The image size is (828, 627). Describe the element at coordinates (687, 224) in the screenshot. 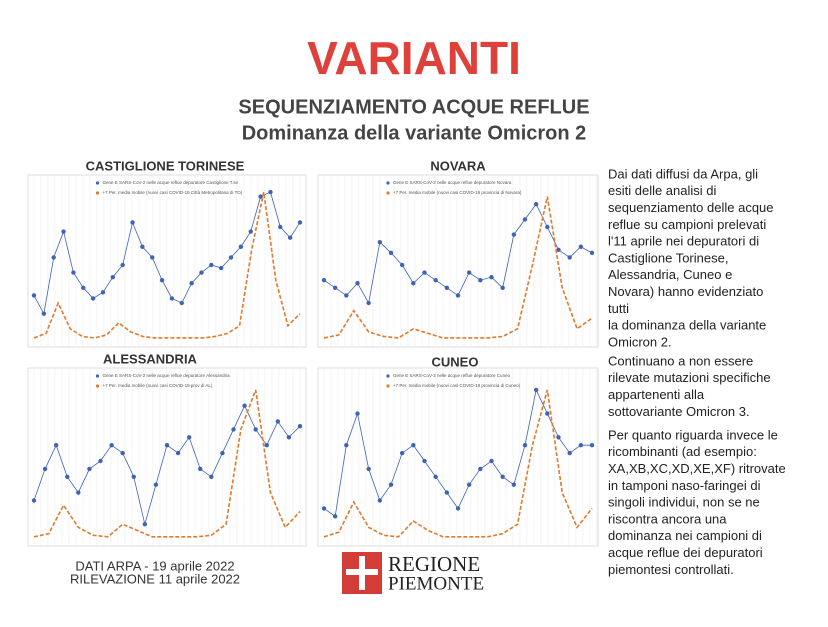

I see `paragraph-line: reflue su campioni prelevati` at that location.